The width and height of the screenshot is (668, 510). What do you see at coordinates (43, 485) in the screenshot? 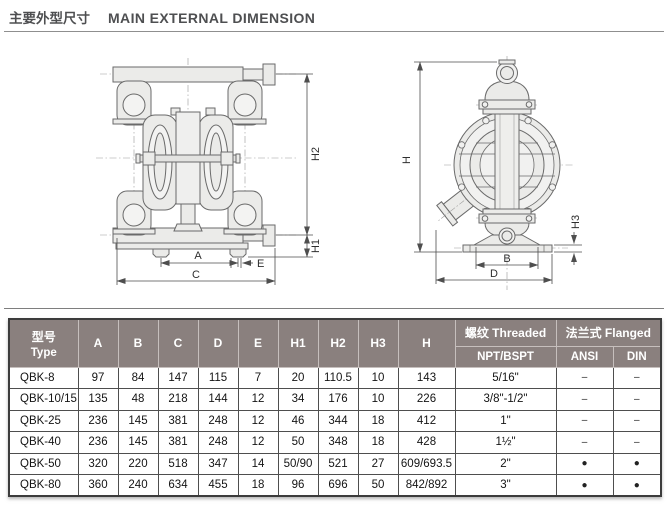
I see `cell-type: QBK-80` at bounding box center [43, 485].